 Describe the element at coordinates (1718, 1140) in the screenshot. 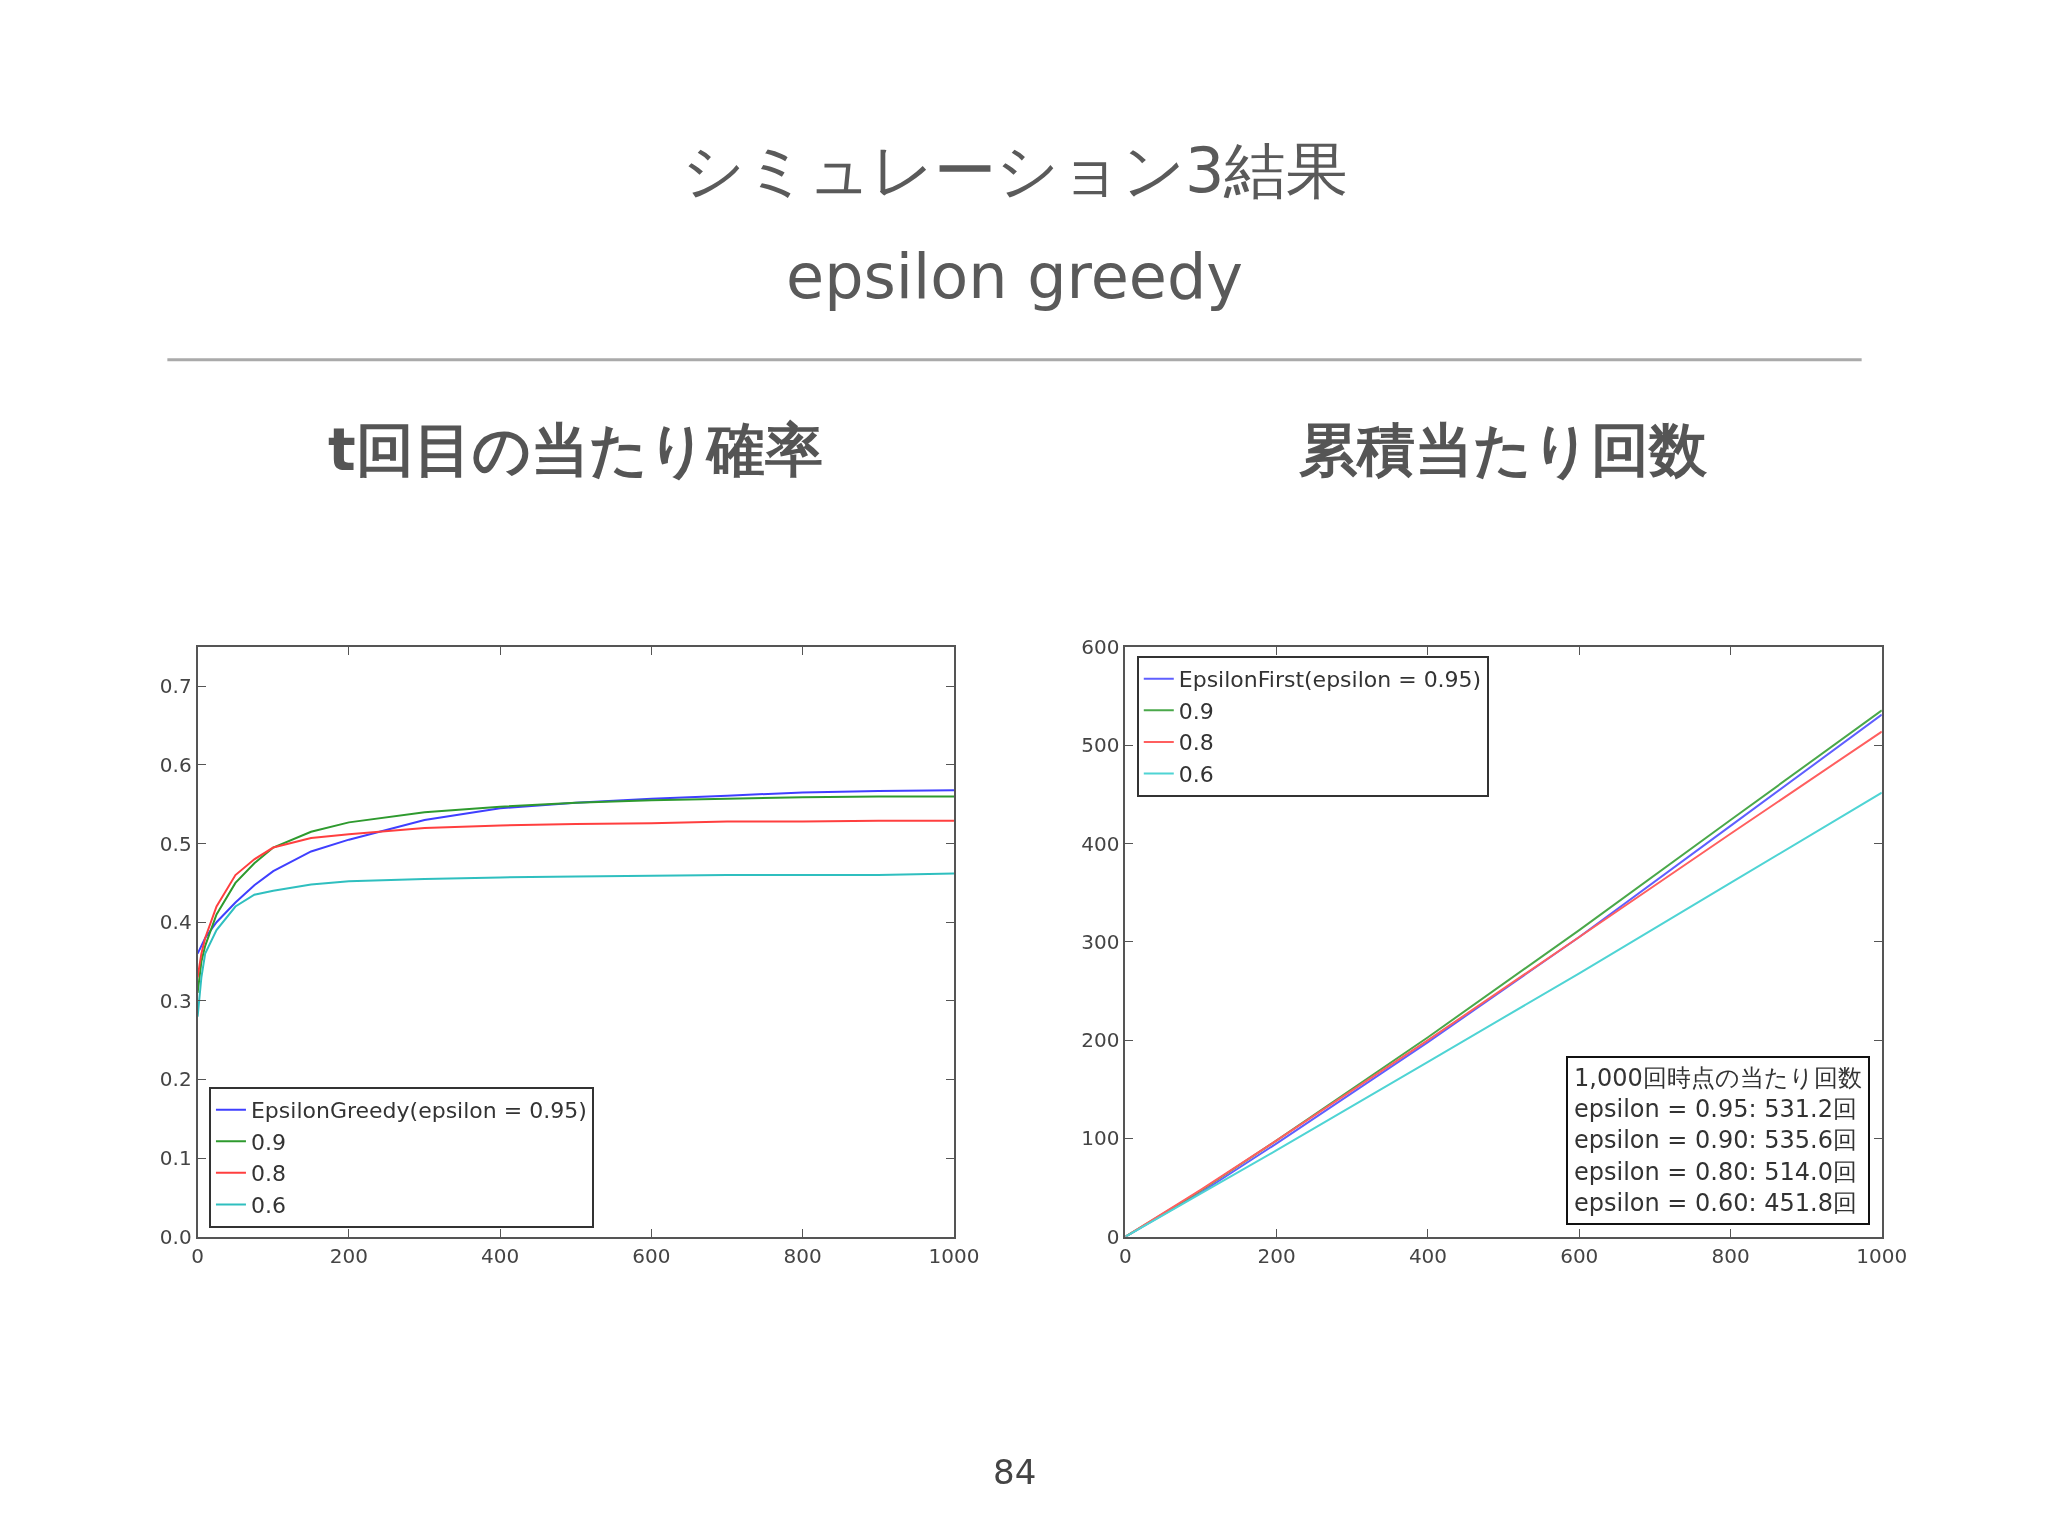

I see `annotation: 1,000回時点の当たり回数 epsilon = 0.95: 531.2回 epsilon = 0.90: 535.6回 epsilon = 0.80: 514.0回 epsilon = 0.60: 451.8回` at that location.